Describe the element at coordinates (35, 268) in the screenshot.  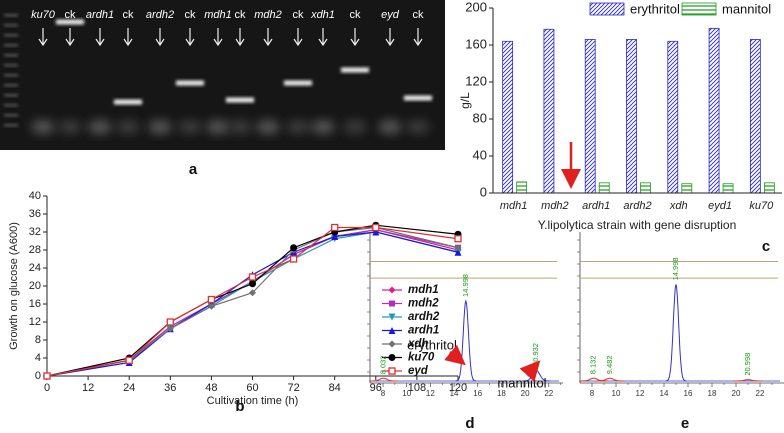
I see `y-tick-label: 24` at that location.